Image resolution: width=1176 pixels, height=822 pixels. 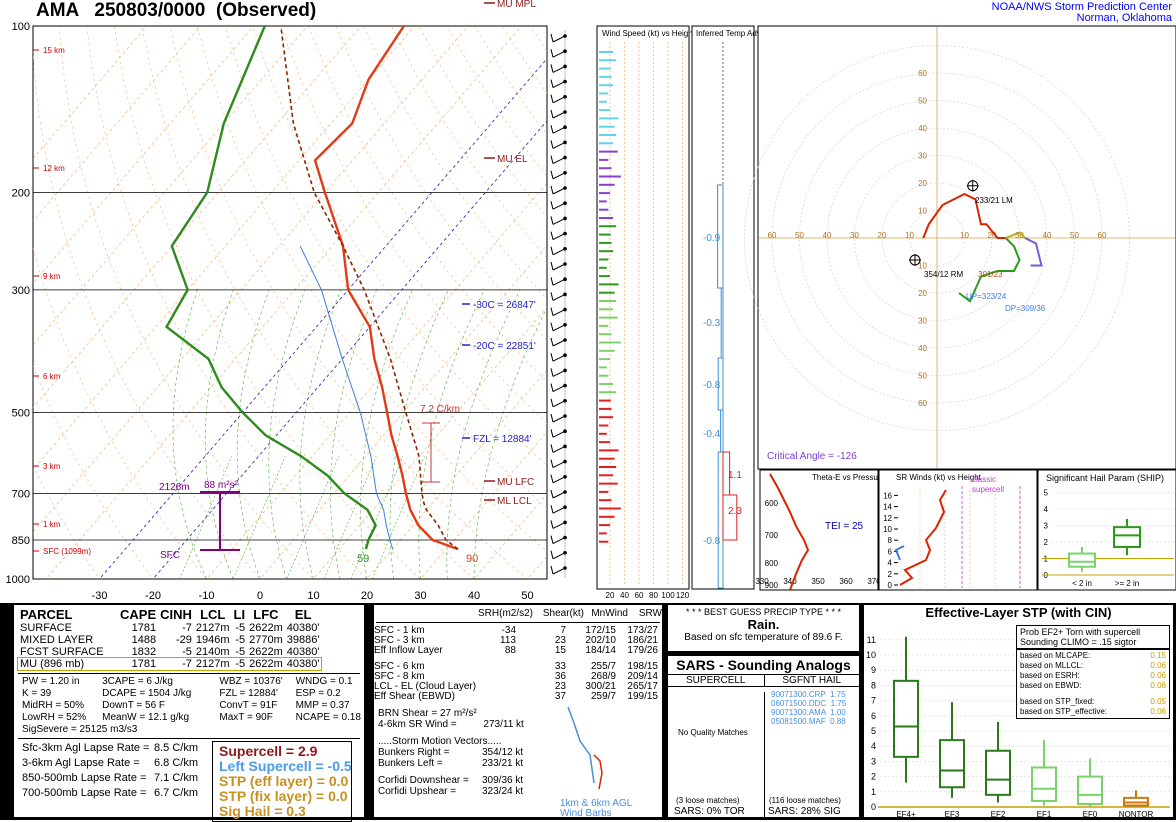 What do you see at coordinates (890, 563) in the screenshot?
I see `sr-ytick: 4` at bounding box center [890, 563].